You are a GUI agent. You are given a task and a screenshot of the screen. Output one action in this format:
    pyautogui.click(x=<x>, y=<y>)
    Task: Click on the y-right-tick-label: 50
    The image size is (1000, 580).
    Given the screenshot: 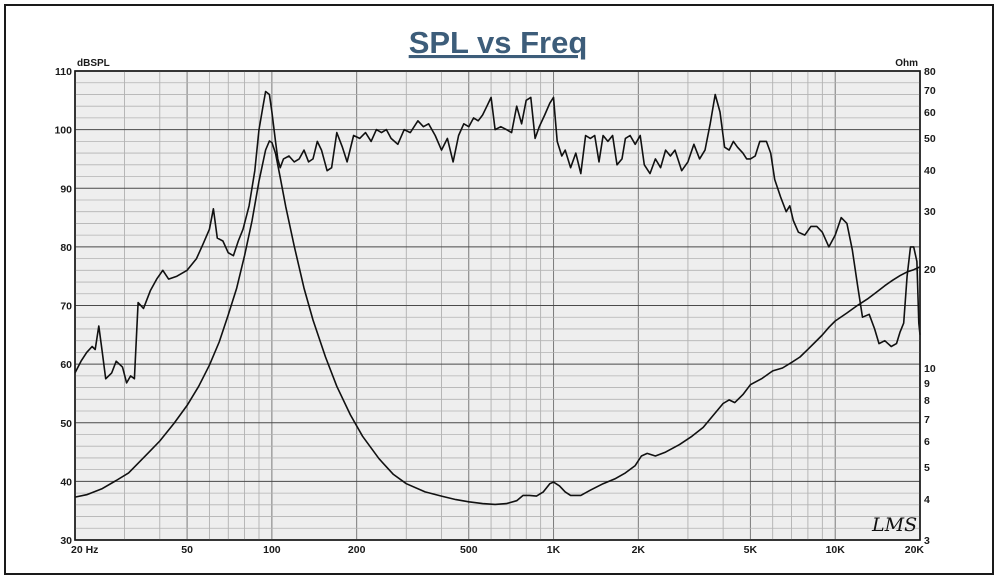 What is the action you would take?
    pyautogui.click(x=930, y=139)
    